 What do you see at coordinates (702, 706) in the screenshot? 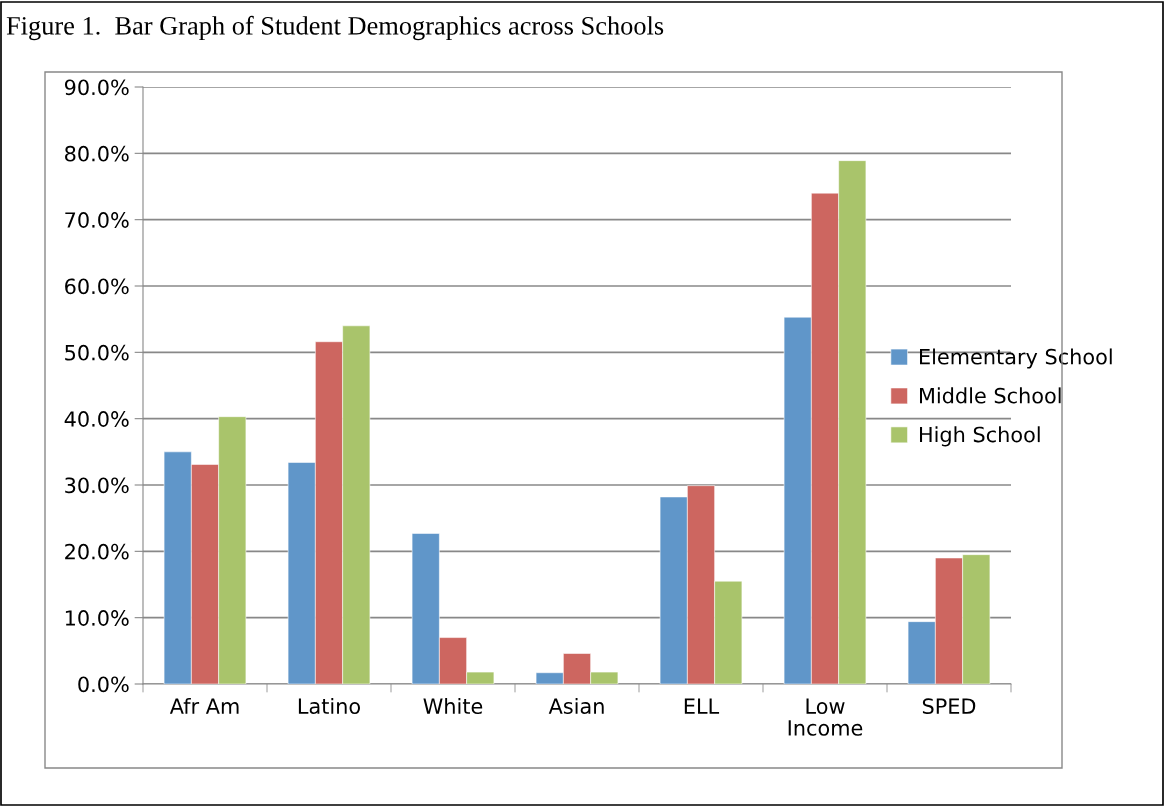
I see `x-tick-label: ELL` at bounding box center [702, 706].